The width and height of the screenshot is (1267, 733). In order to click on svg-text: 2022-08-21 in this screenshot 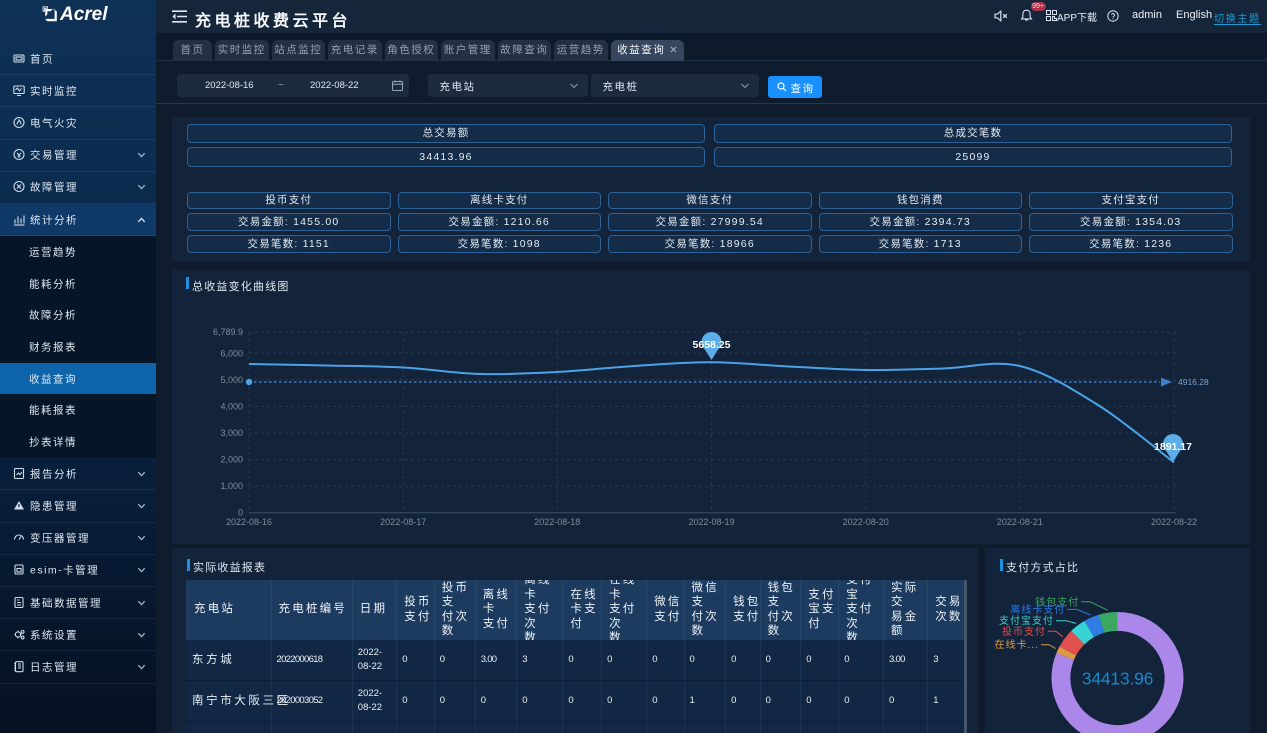, I will do `click(1020, 522)`.